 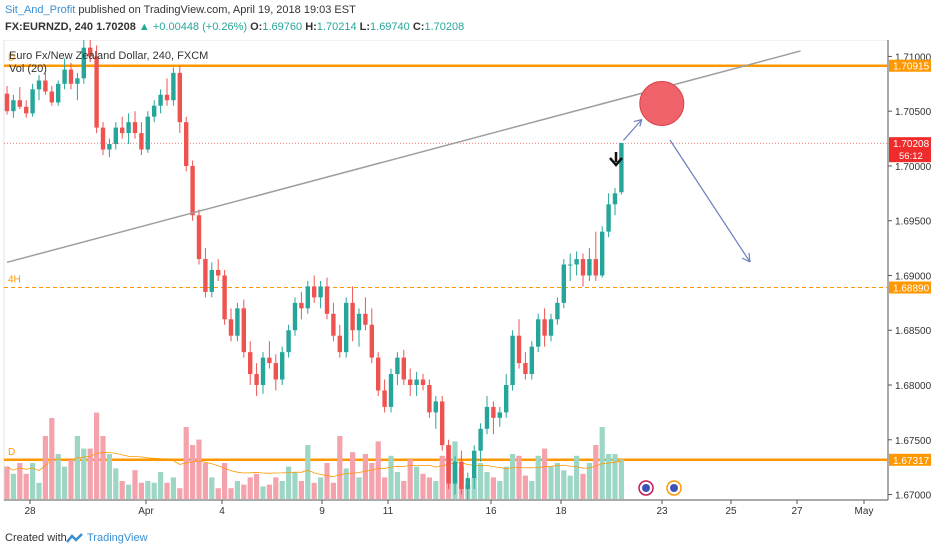 I want to click on level-price-tag, so click(x=910, y=287).